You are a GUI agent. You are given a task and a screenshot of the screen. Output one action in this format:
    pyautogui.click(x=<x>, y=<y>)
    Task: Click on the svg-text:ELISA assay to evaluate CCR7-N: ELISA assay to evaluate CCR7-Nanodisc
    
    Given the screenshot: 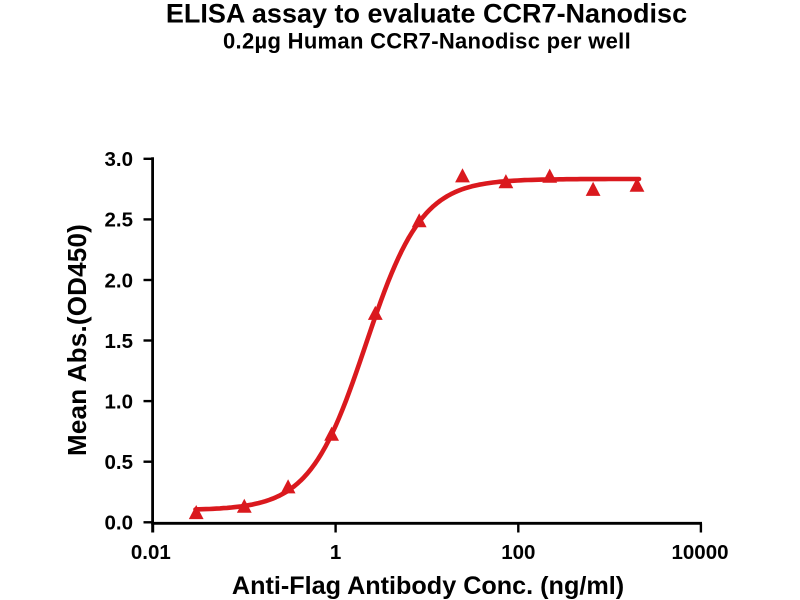 What is the action you would take?
    pyautogui.click(x=426, y=14)
    